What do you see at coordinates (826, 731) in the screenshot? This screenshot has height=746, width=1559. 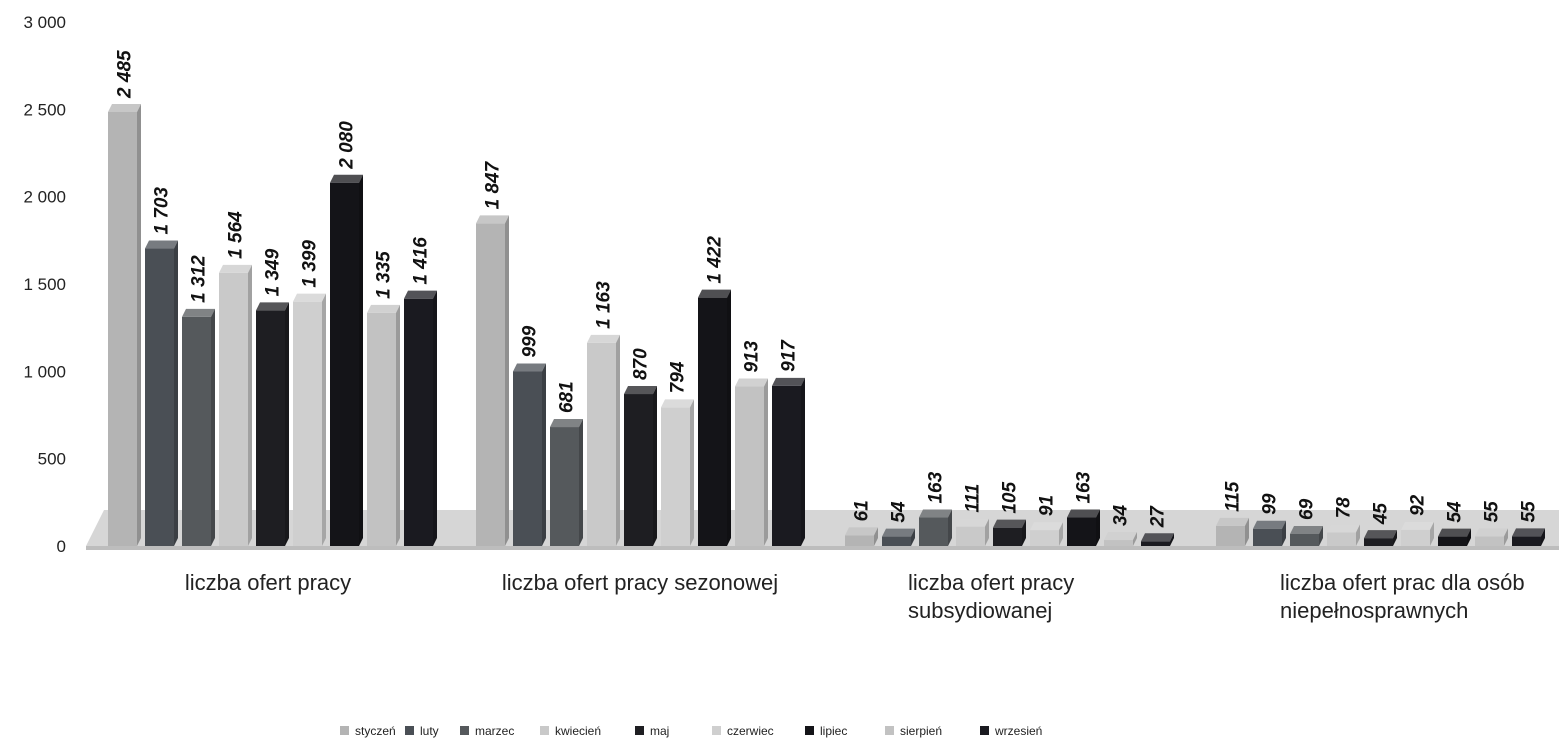 I see `legend-item: lipiec` at bounding box center [826, 731].